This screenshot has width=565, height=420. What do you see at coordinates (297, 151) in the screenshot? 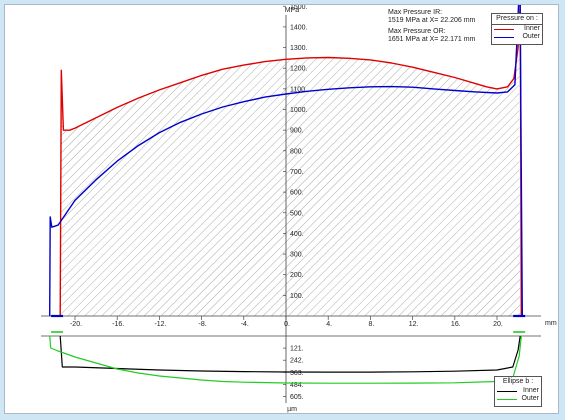
I see `y-tick-label: 800.` at bounding box center [297, 151].